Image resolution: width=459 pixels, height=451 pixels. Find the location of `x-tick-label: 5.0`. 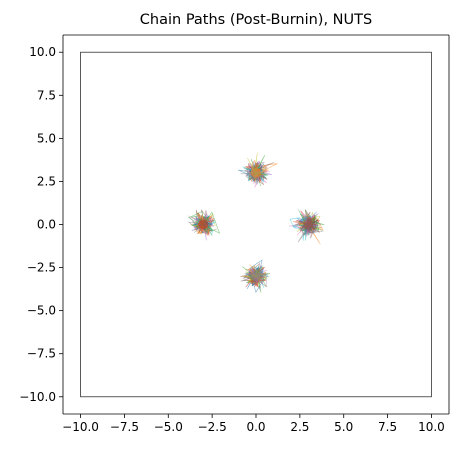

x-tick-label: 5.0 is located at coordinates (343, 427).